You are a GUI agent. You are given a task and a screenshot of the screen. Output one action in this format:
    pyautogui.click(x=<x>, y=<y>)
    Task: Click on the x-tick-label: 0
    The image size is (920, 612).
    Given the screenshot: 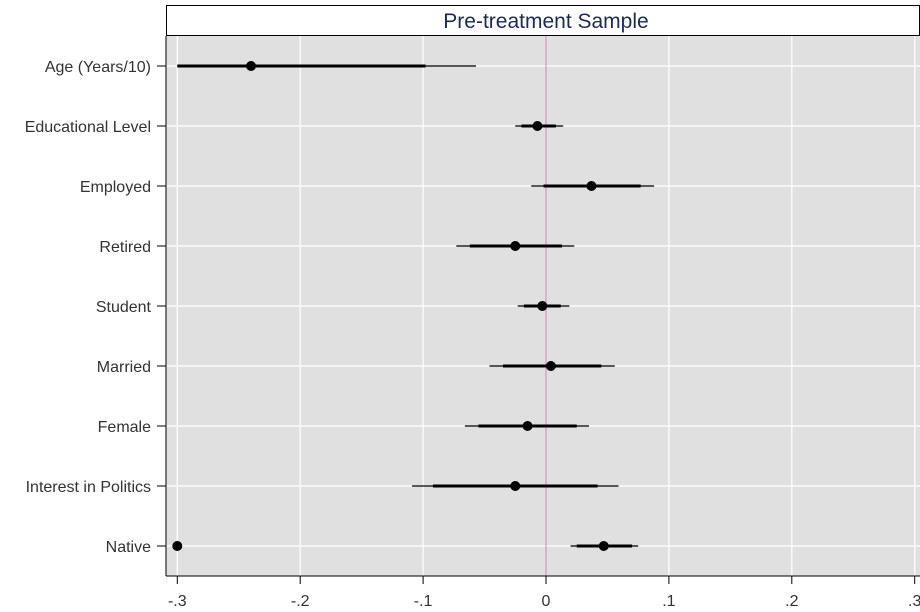 What is the action you would take?
    pyautogui.click(x=546, y=601)
    